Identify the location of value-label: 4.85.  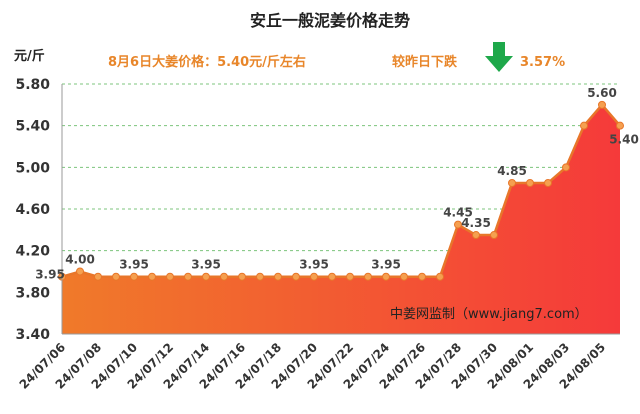
(512, 171).